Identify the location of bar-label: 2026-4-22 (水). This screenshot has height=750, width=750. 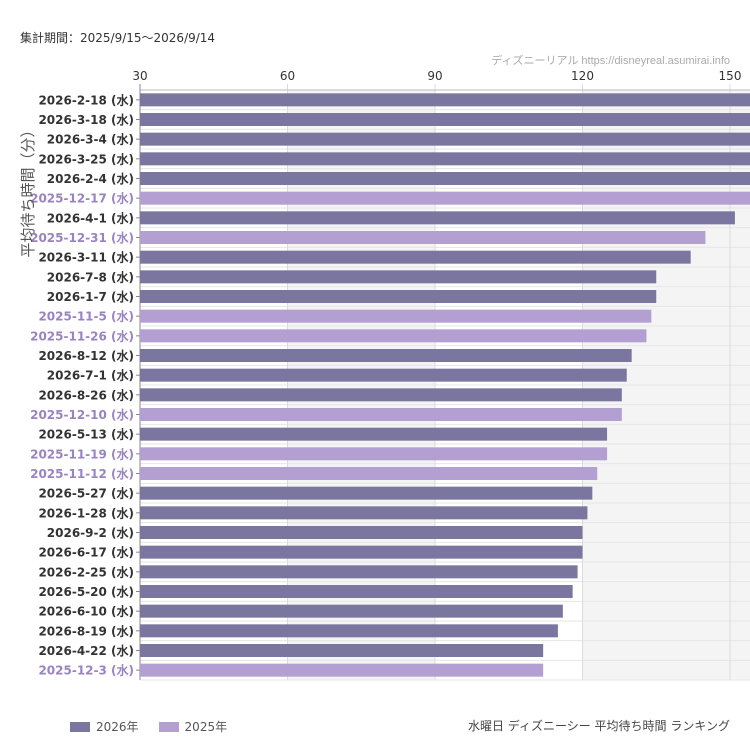
(86, 650).